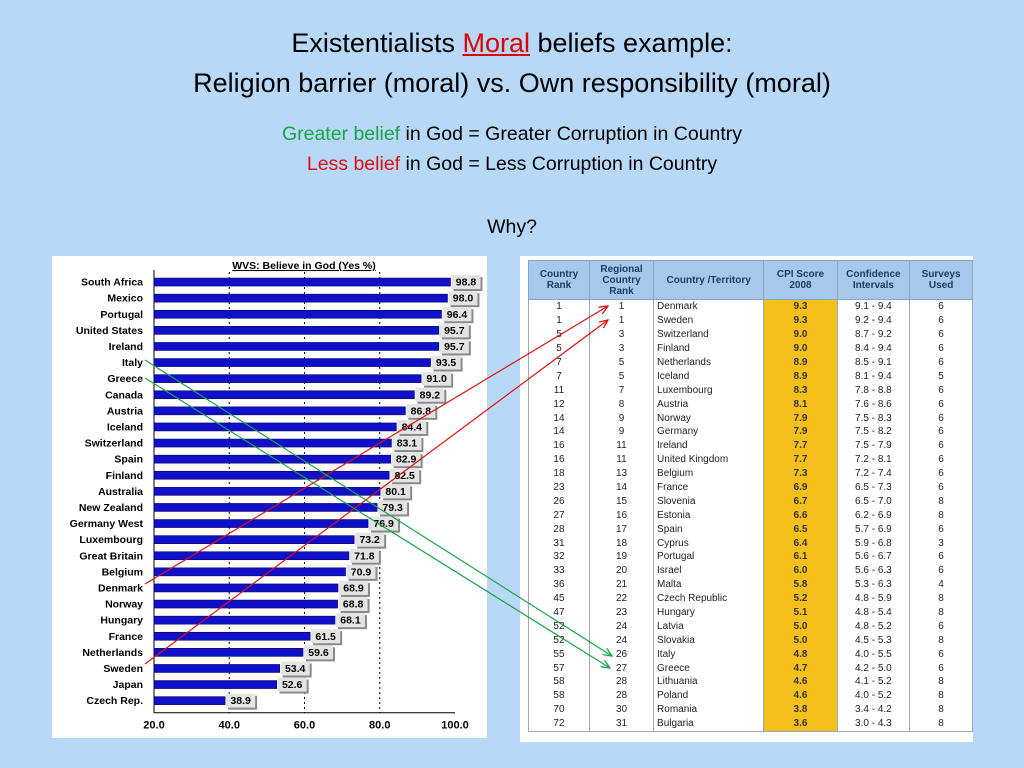 This screenshot has height=768, width=1024. I want to click on table-cell: 4.0 - 5.2, so click(873, 695).